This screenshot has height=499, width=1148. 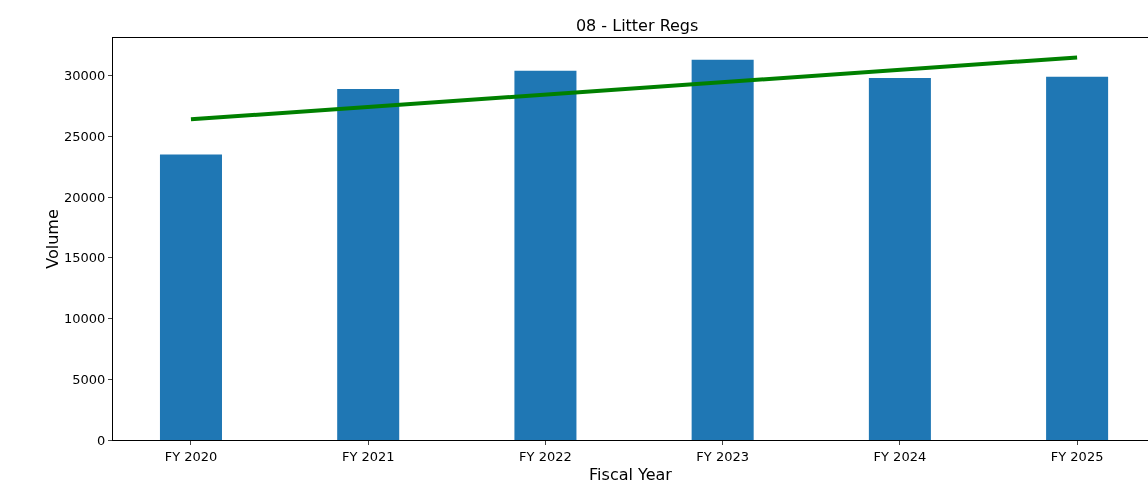 What do you see at coordinates (53, 239) in the screenshot?
I see `y-axis-title: Volume` at bounding box center [53, 239].